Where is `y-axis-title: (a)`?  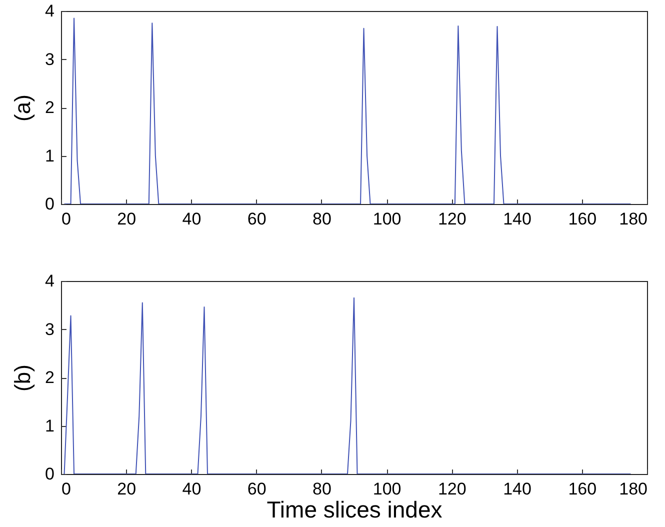 y-axis-title: (a) is located at coordinates (23, 108).